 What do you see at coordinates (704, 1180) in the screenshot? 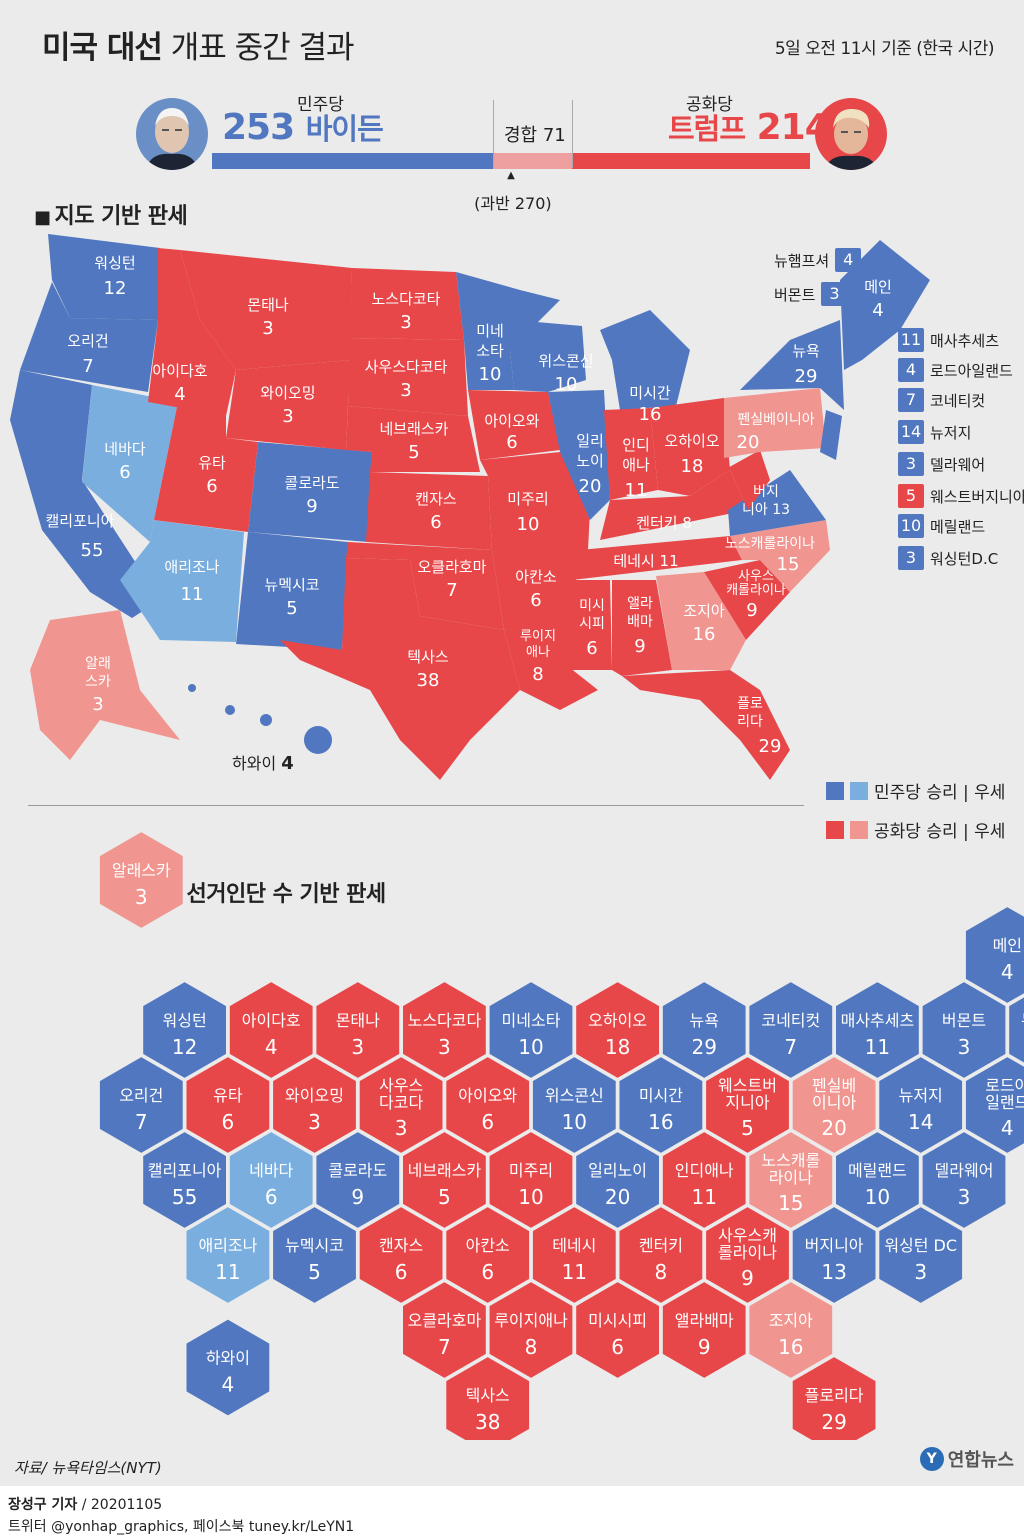
I see `hex-state: 인디애나 11` at bounding box center [704, 1180].